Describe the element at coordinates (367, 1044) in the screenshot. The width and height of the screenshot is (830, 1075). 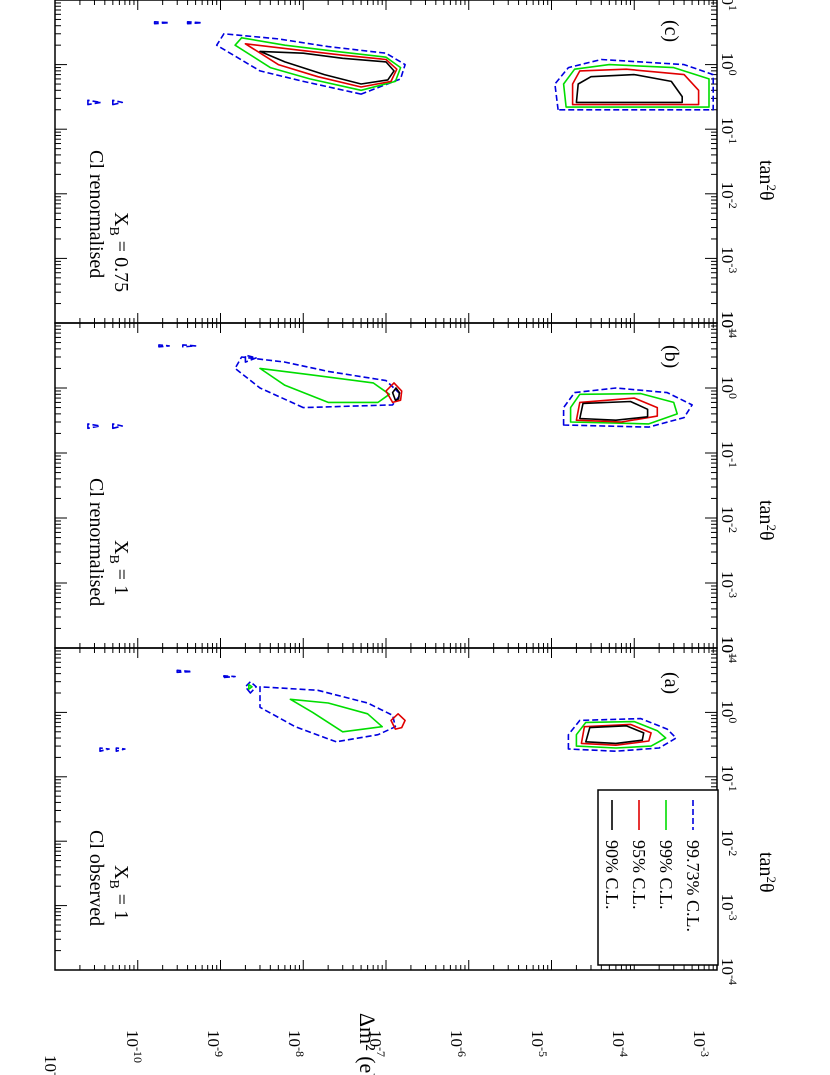
I see `y-axis-label: Δm² (eV²)` at that location.